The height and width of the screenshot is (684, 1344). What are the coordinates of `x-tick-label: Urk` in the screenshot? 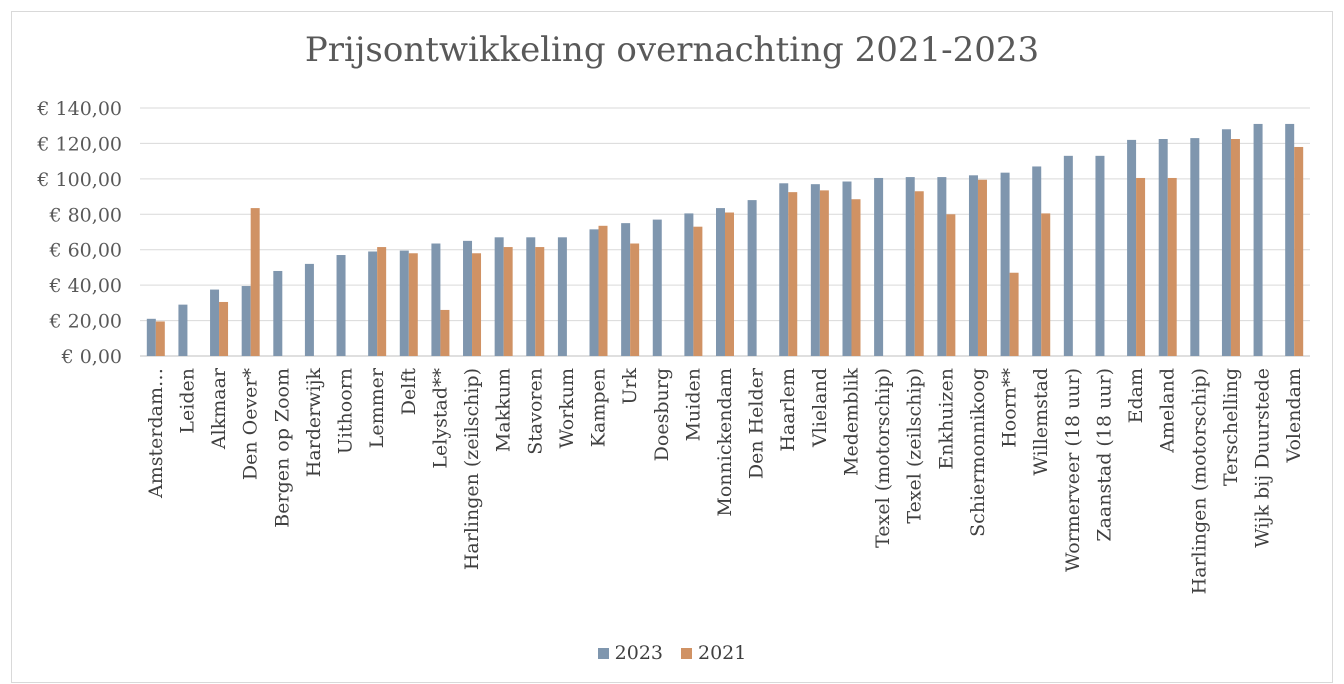 It's located at (630, 386).